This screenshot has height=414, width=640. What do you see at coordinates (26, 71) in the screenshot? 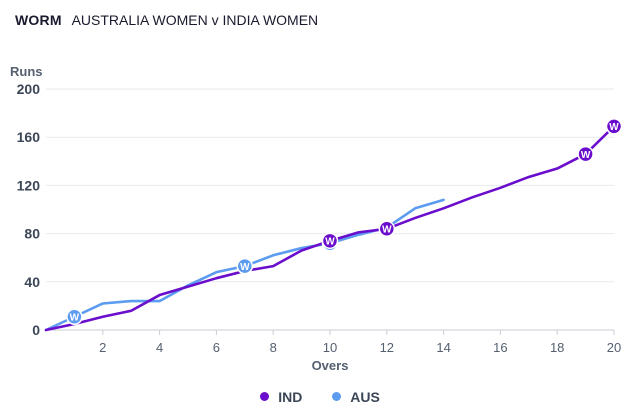
I see `y-axis-label: Runs` at bounding box center [26, 71].